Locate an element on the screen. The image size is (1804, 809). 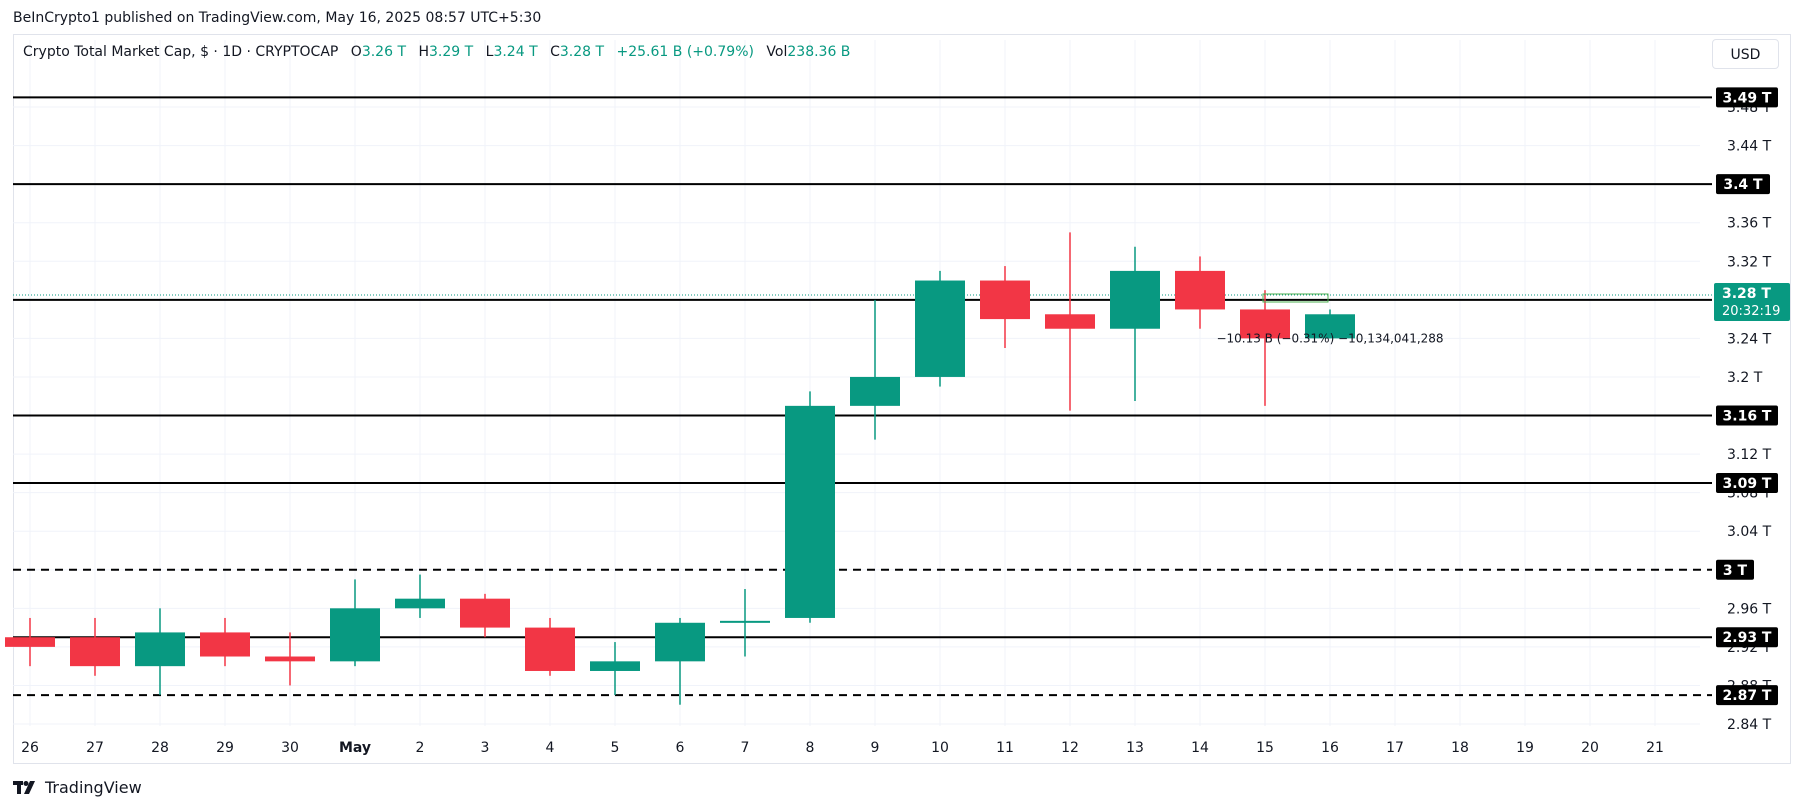
x-tick-label: 13 is located at coordinates (1135, 748).